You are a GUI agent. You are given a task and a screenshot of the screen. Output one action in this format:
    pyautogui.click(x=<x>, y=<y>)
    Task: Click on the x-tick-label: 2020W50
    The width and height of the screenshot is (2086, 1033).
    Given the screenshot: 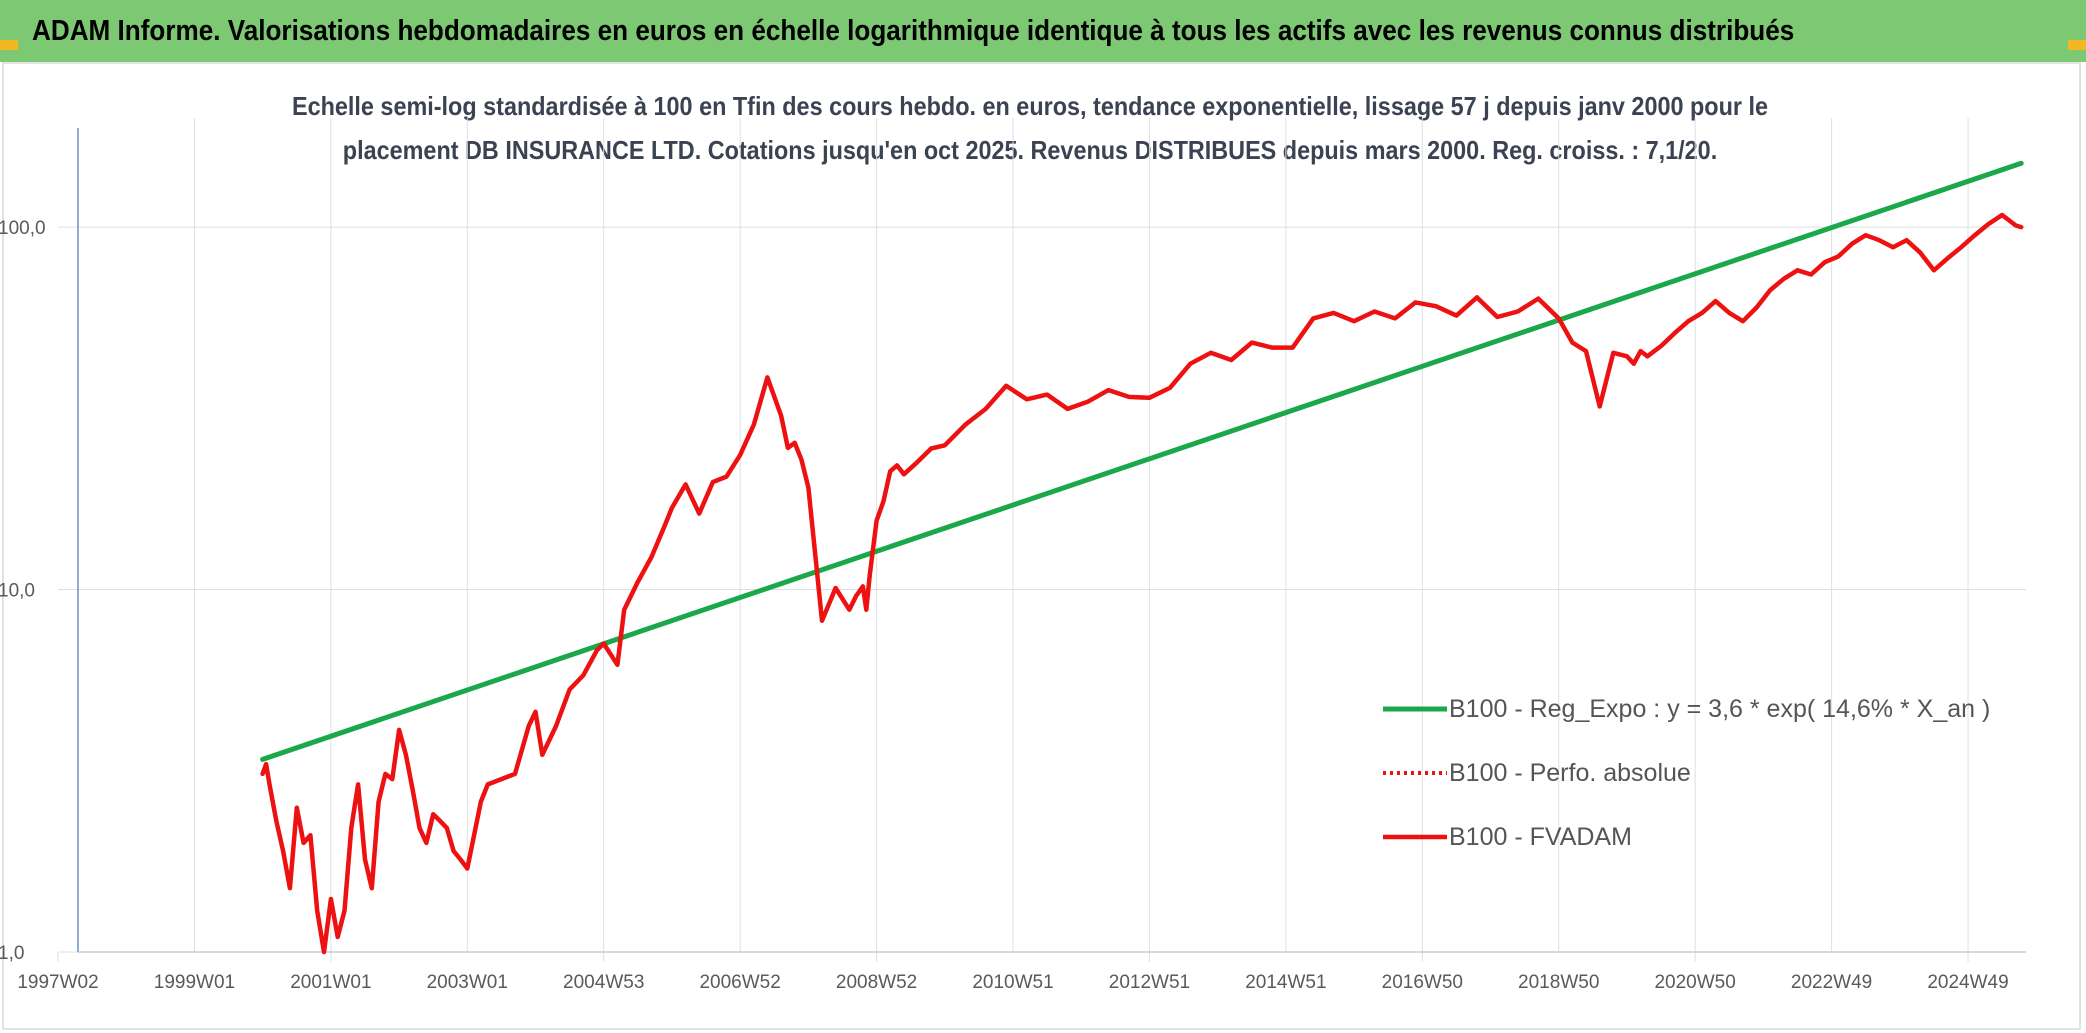 What is the action you would take?
    pyautogui.click(x=1694, y=982)
    